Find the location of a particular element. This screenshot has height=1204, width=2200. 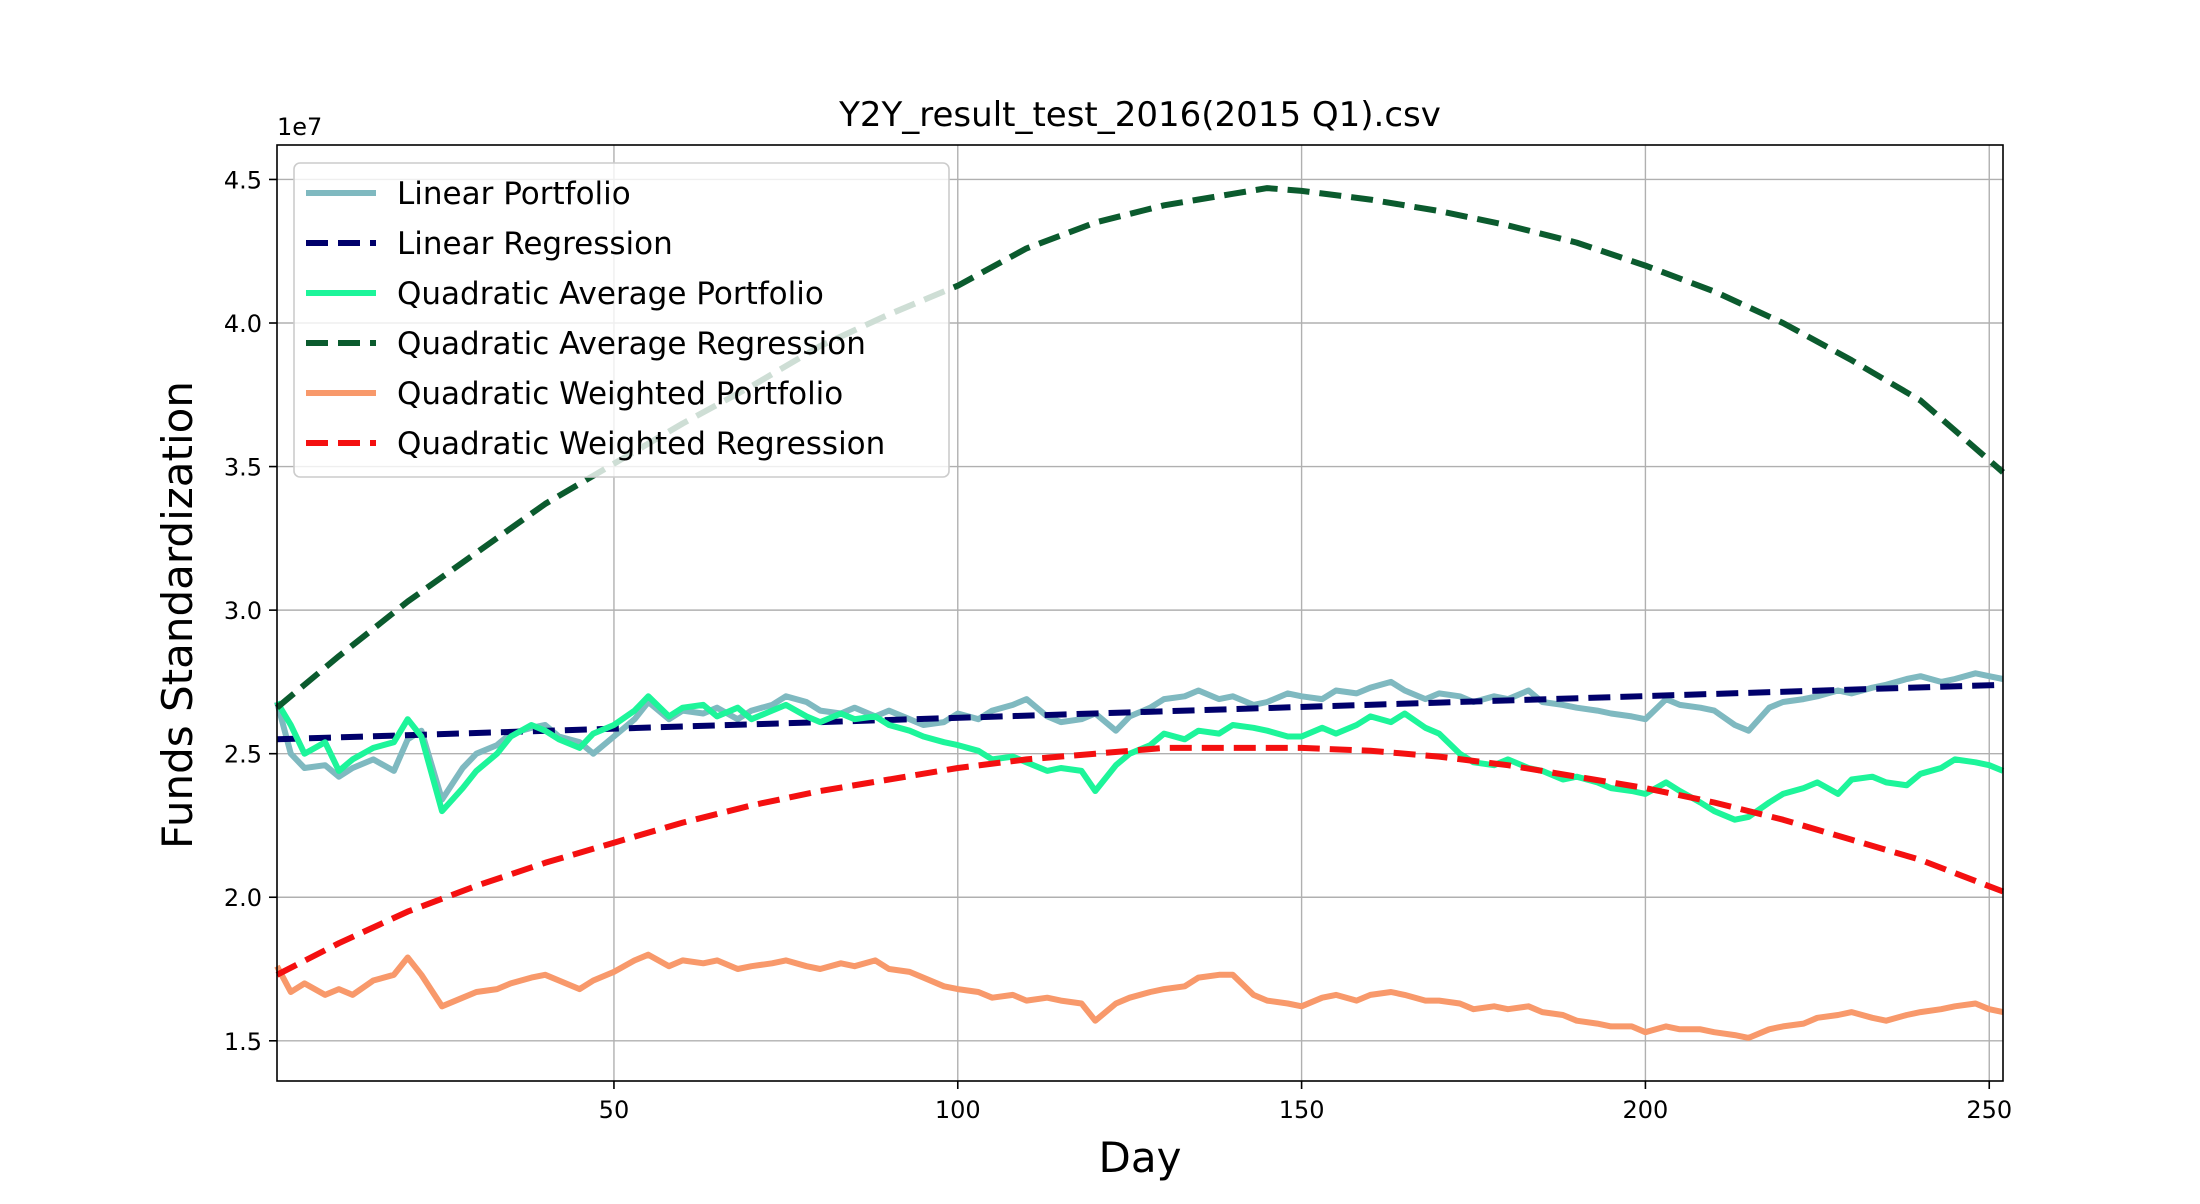

y-tick-label: 2.5 is located at coordinates (243, 755).